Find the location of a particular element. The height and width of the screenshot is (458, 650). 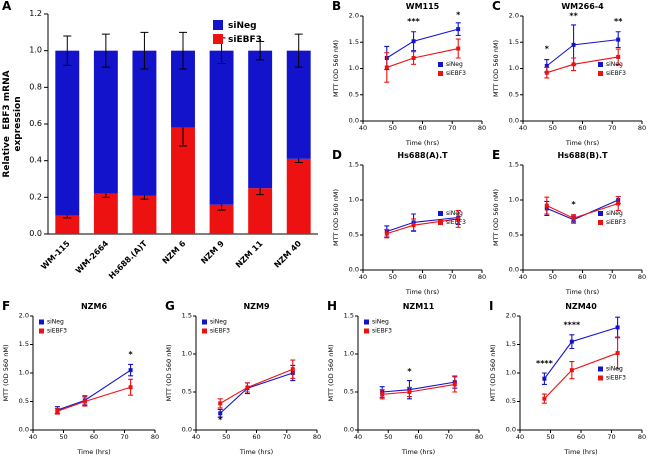

panel-i-label: I is located at coordinates (491, 306).